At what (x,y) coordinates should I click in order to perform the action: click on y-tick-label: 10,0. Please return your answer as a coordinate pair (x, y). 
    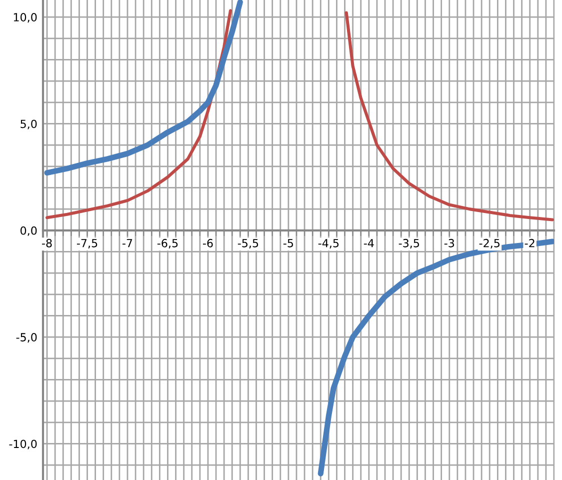
    Looking at the image, I should click on (25, 18).